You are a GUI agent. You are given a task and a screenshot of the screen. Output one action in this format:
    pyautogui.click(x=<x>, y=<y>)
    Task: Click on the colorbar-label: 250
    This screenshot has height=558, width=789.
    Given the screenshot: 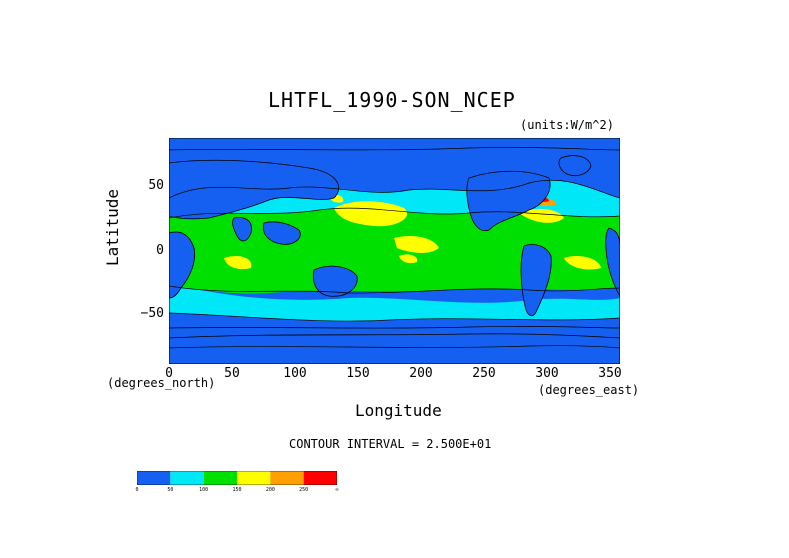 What is the action you would take?
    pyautogui.click(x=304, y=490)
    